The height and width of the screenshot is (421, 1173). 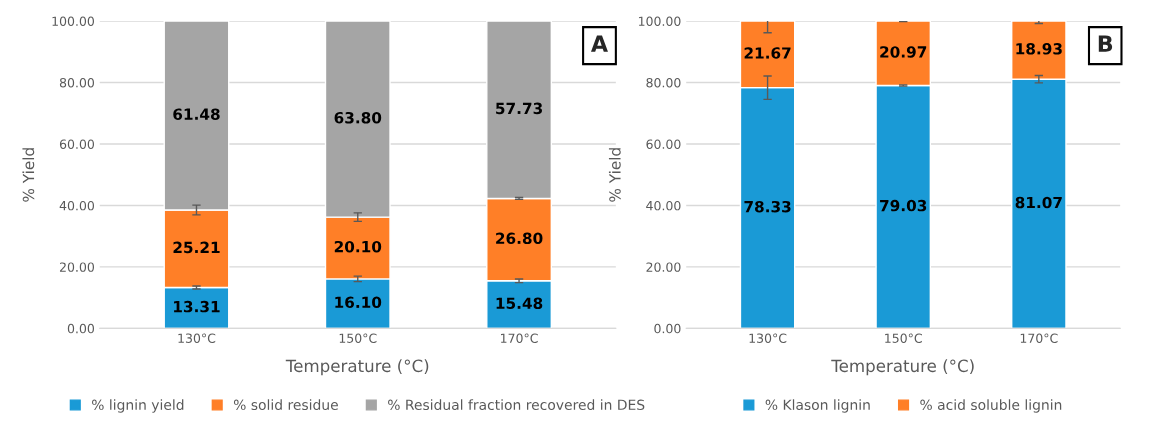 What do you see at coordinates (138, 406) in the screenshot?
I see `legend-label: % lignin yield` at bounding box center [138, 406].